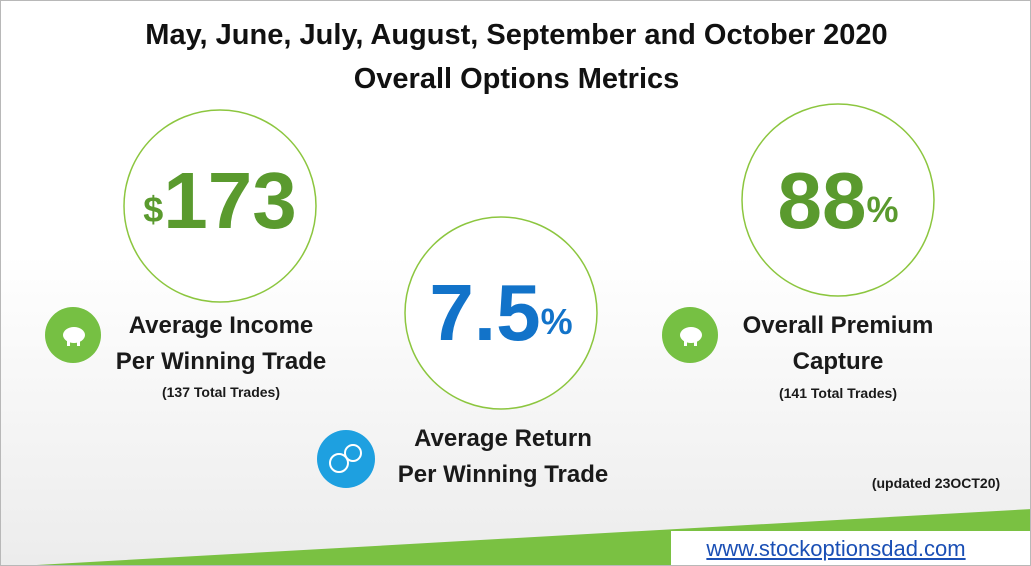 The width and height of the screenshot is (1031, 566). Describe the element at coordinates (838, 361) in the screenshot. I see `label: Capture` at that location.